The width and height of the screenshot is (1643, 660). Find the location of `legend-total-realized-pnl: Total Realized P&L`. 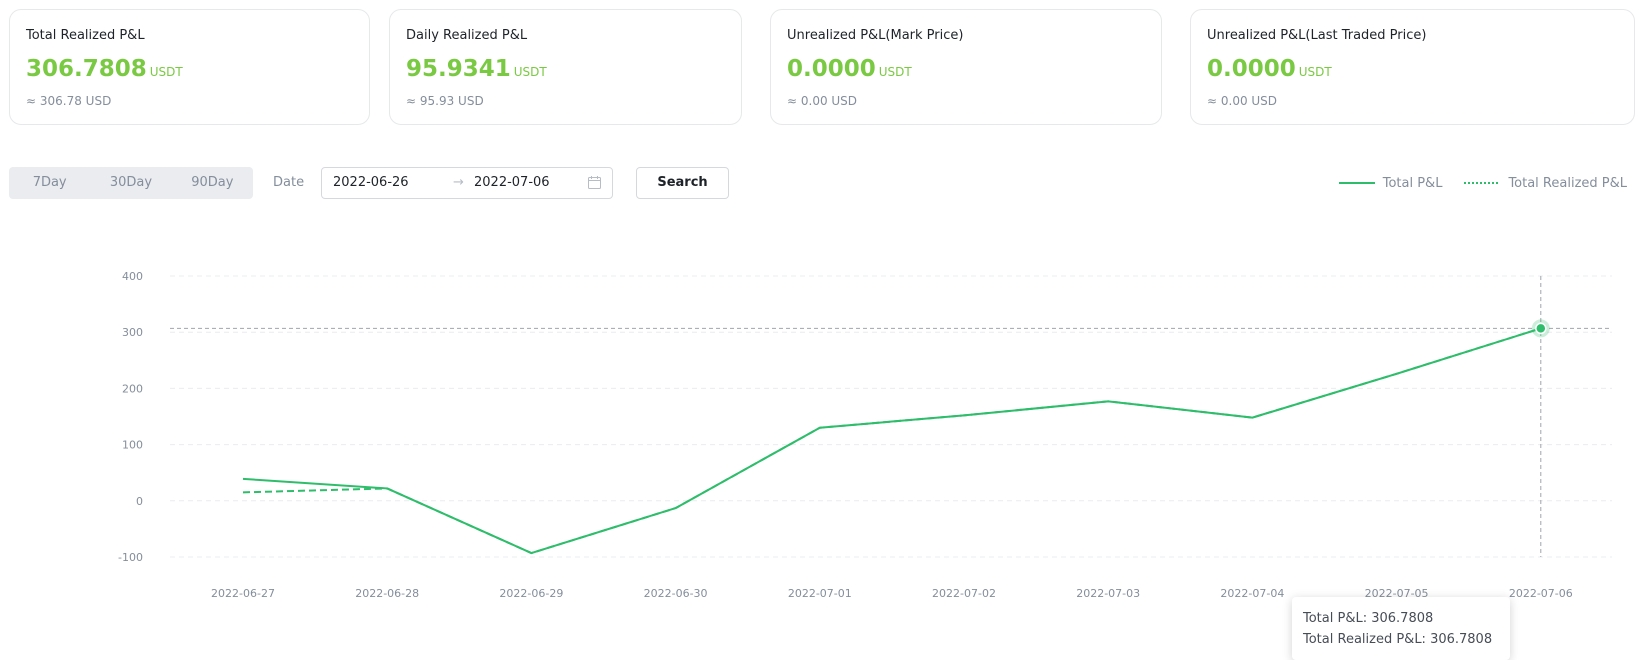

legend-total-realized-pnl: Total Realized P&L is located at coordinates (1545, 183).